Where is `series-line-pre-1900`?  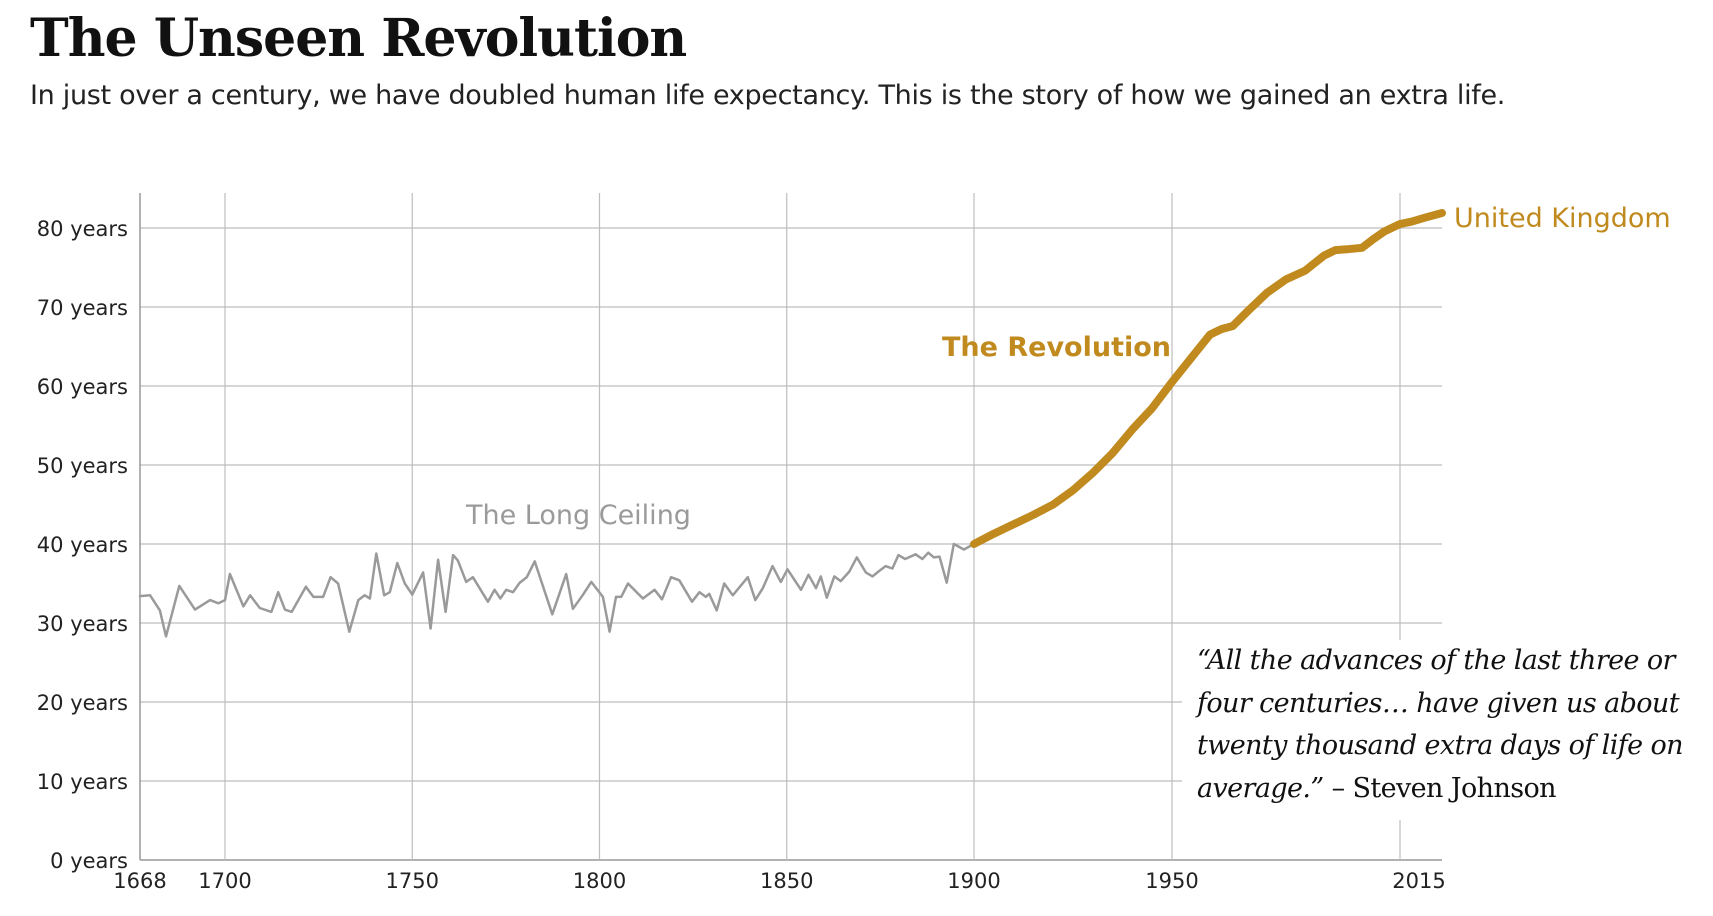 series-line-pre-1900 is located at coordinates (557, 590).